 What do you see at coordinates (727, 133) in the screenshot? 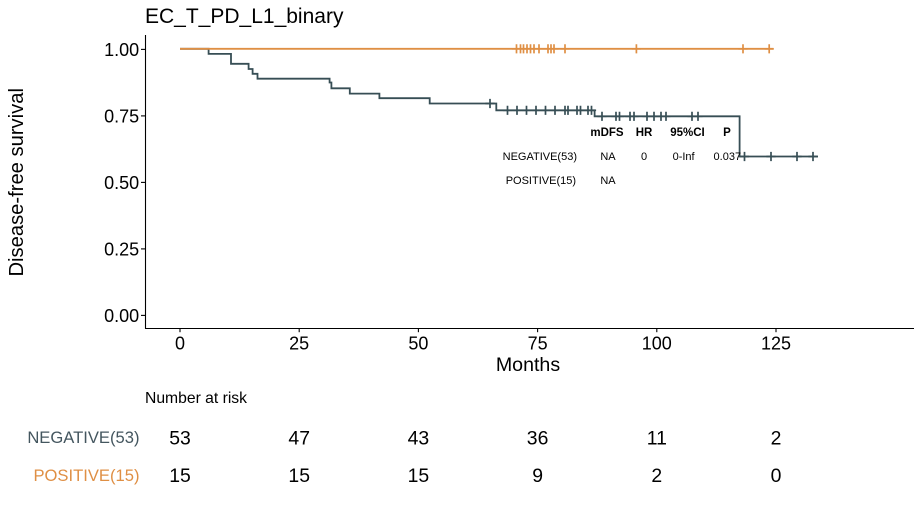
I see `svg-text: P` at bounding box center [727, 133].